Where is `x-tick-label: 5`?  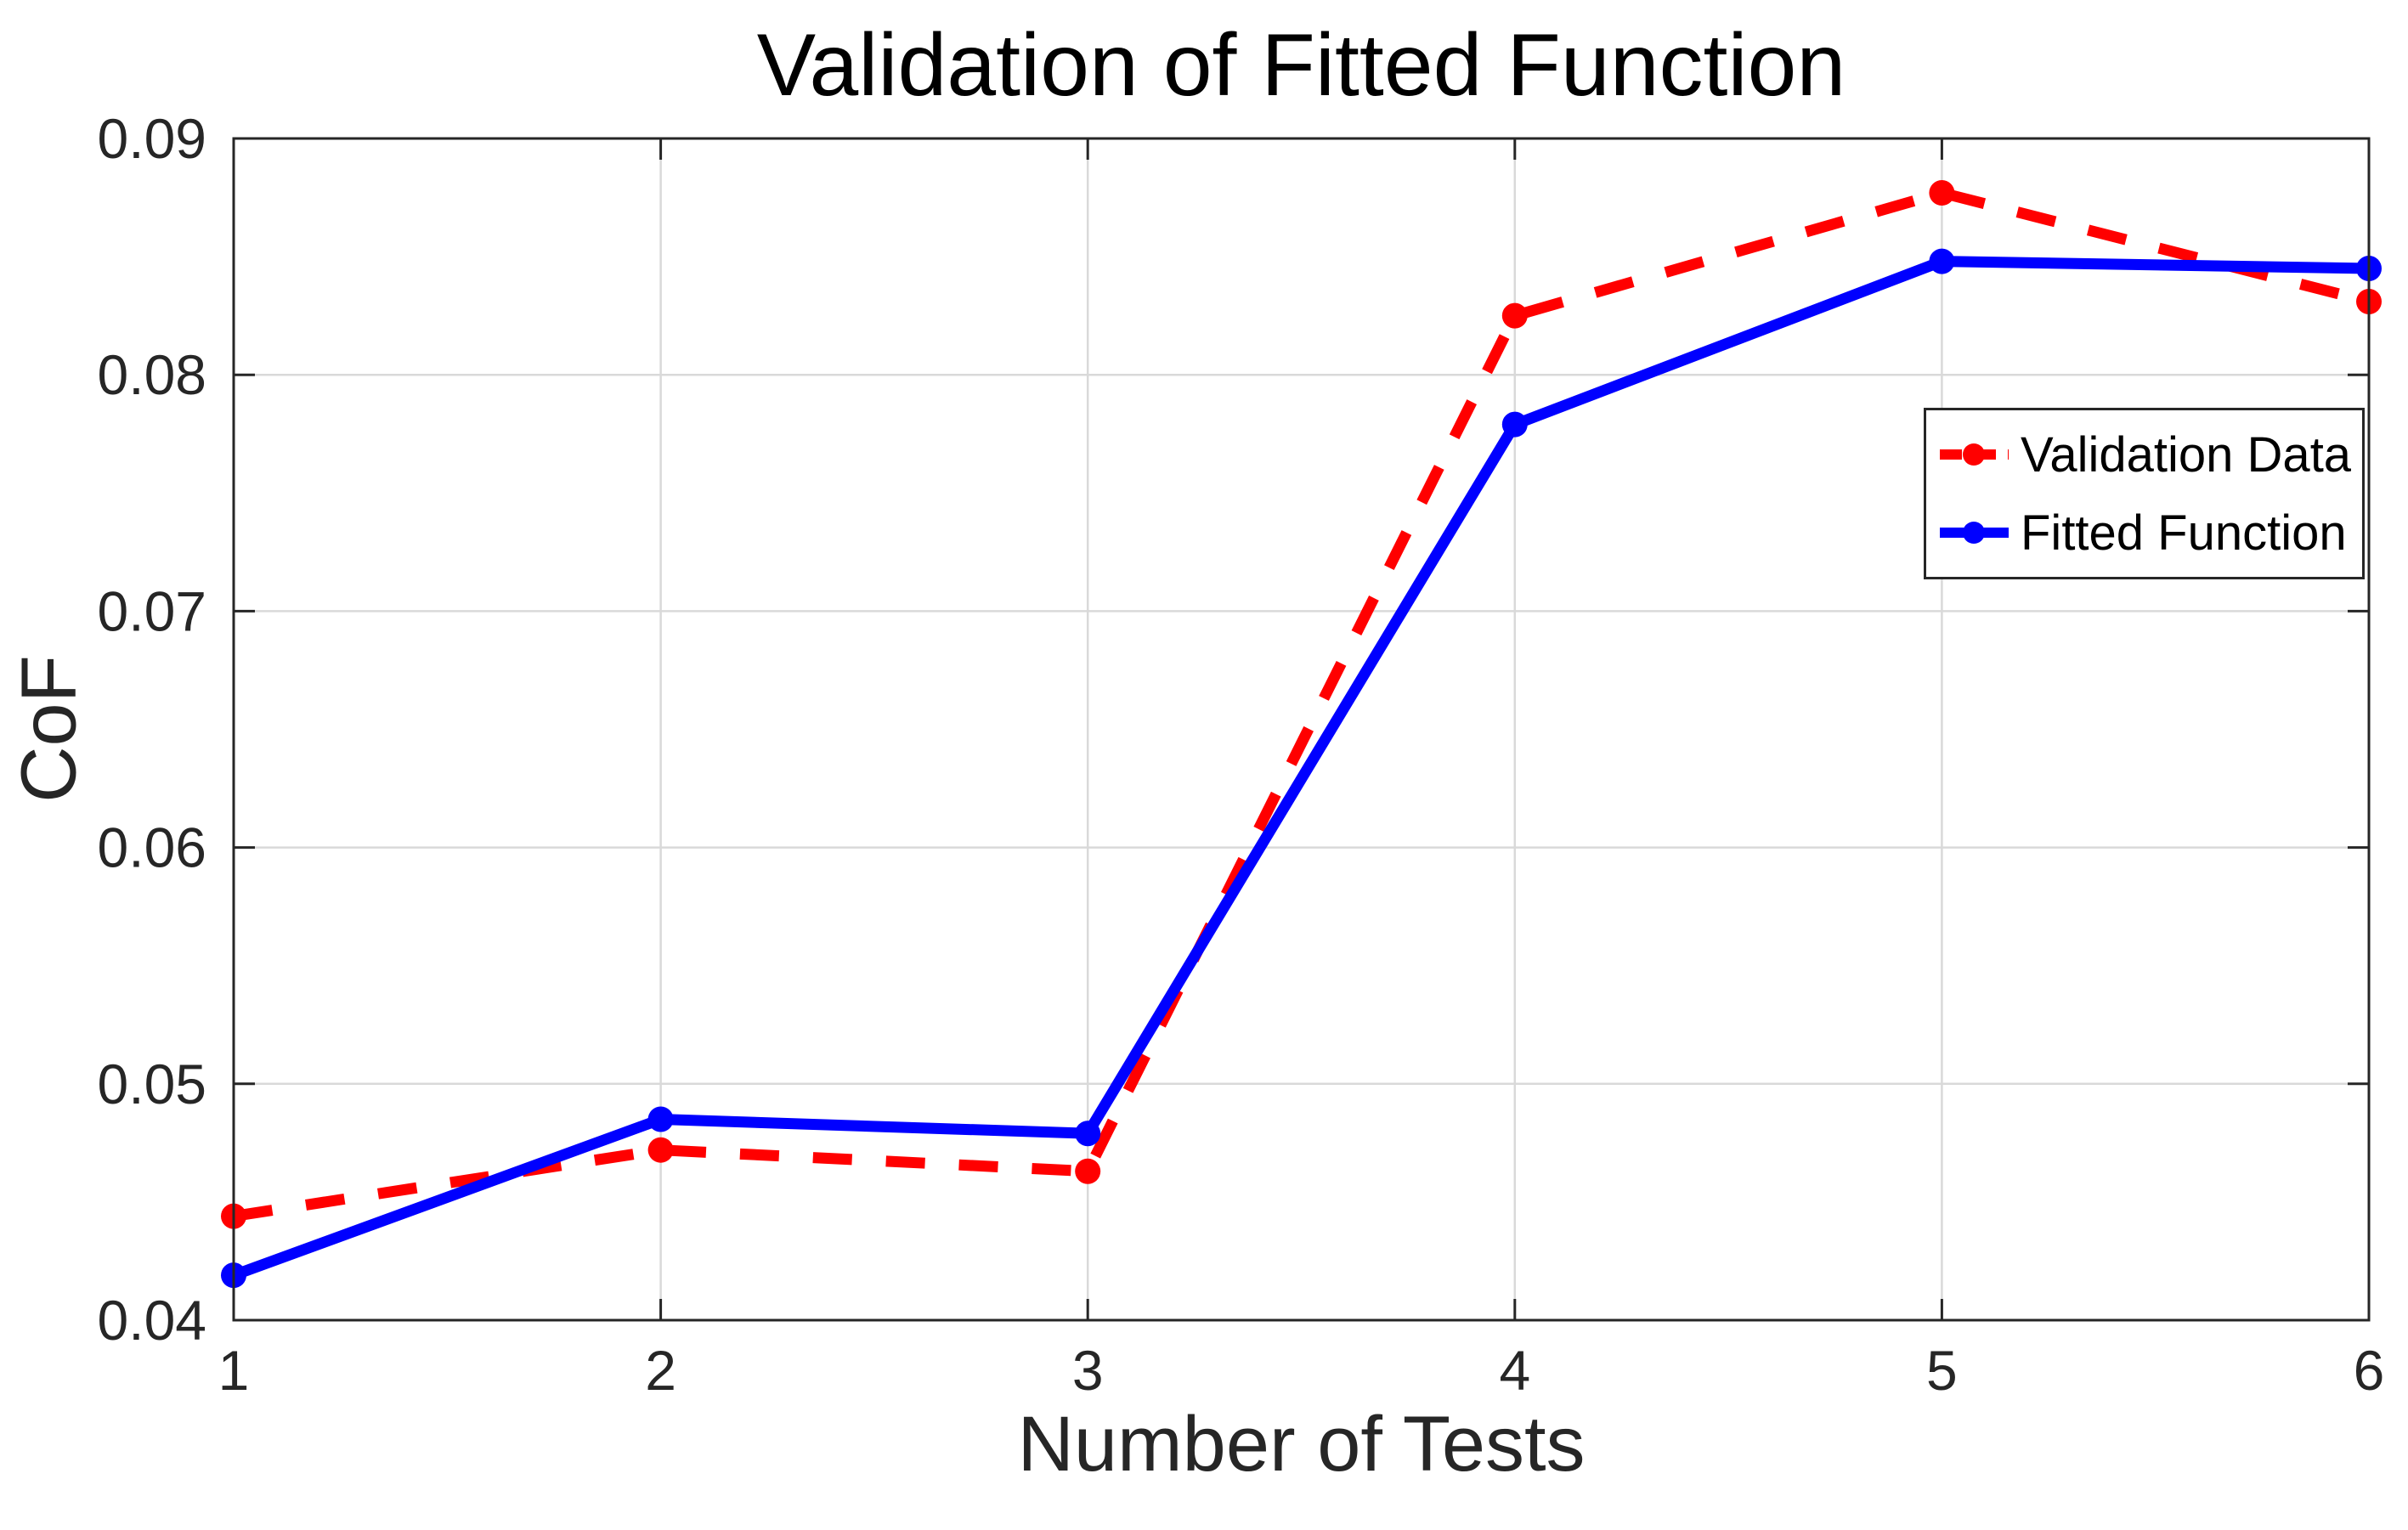
x-tick-label: 5 is located at coordinates (1942, 1371).